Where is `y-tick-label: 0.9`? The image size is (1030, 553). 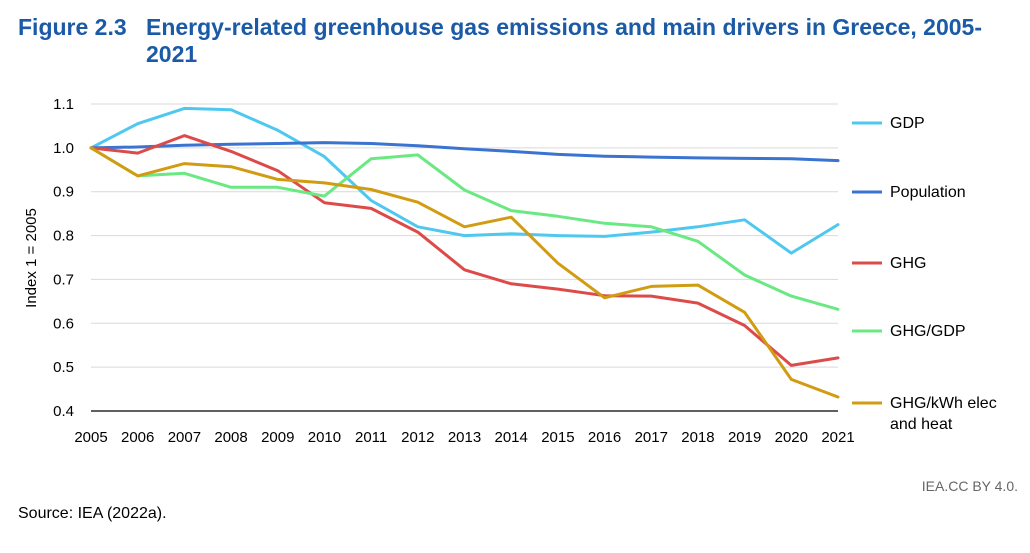
y-tick-label: 0.9 is located at coordinates (63, 192).